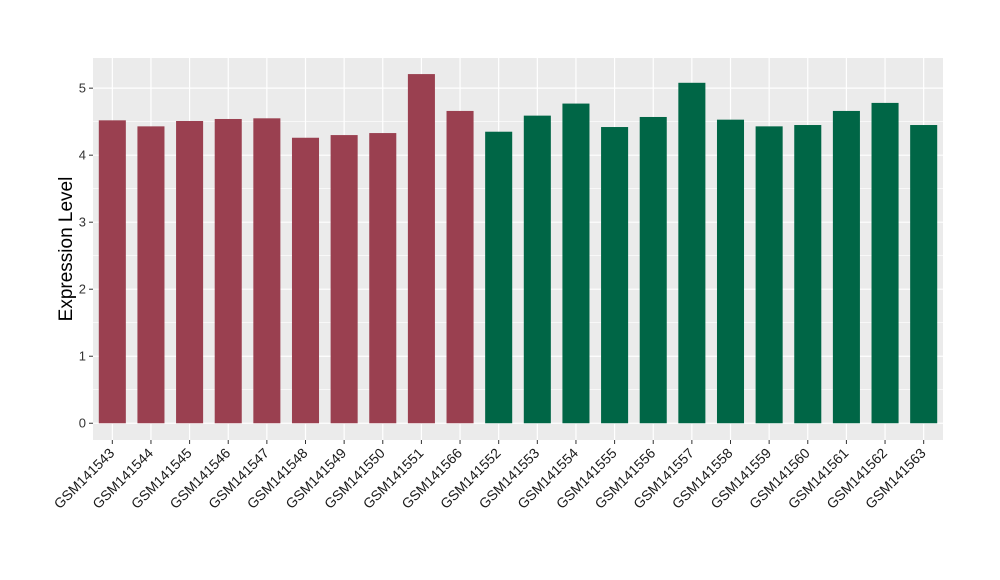 The width and height of the screenshot is (1000, 580). I want to click on y-tick-label: 5, so click(82, 88).